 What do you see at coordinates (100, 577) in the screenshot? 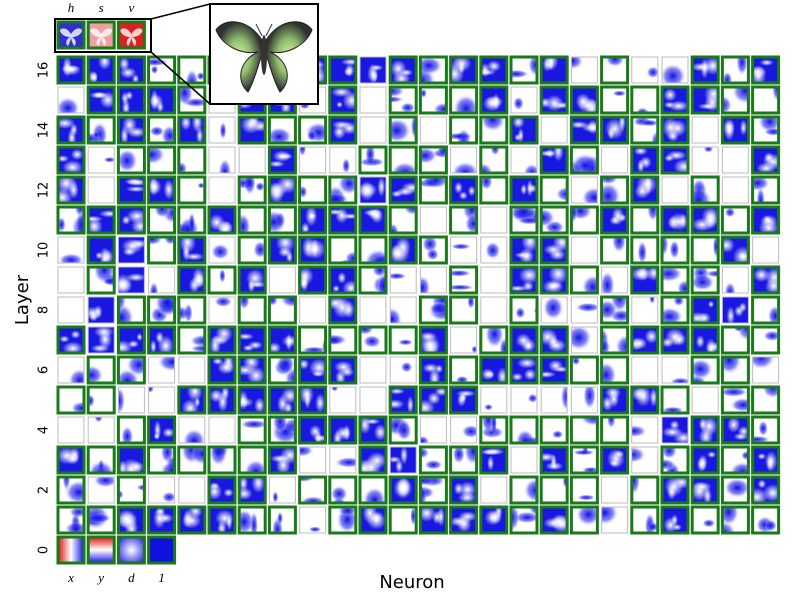
I see `input-label: y` at bounding box center [100, 577].